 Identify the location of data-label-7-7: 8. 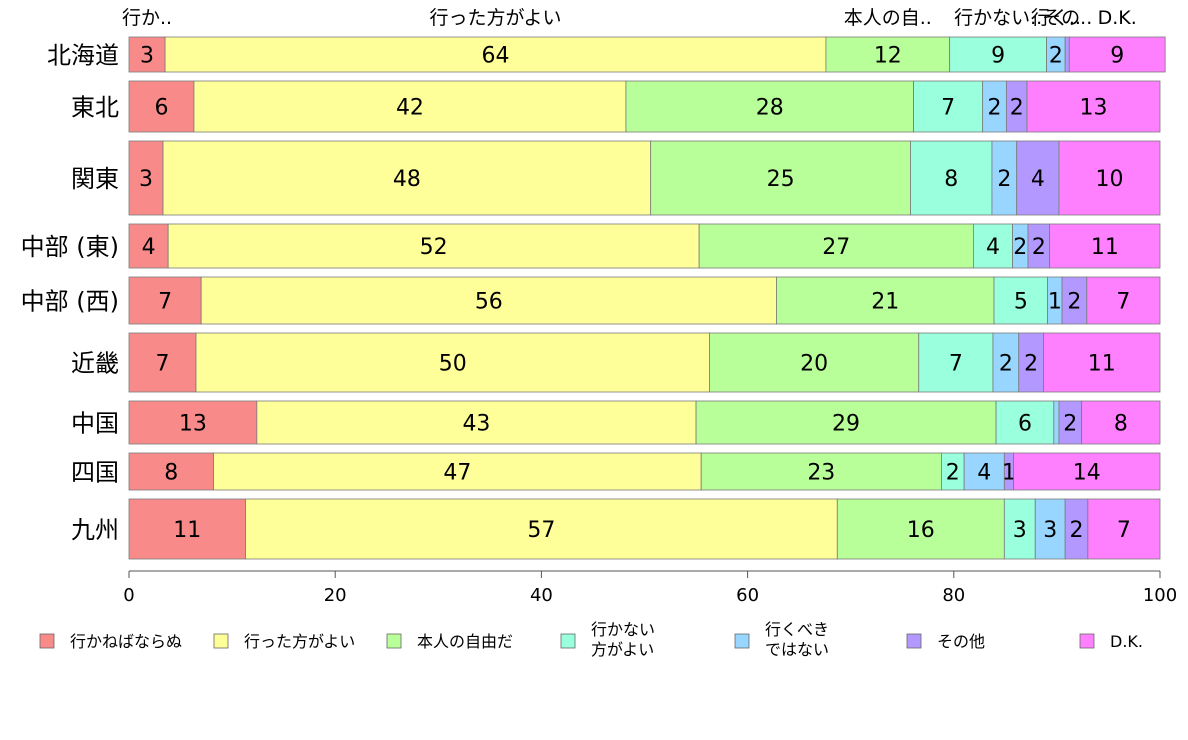
(1121, 424).